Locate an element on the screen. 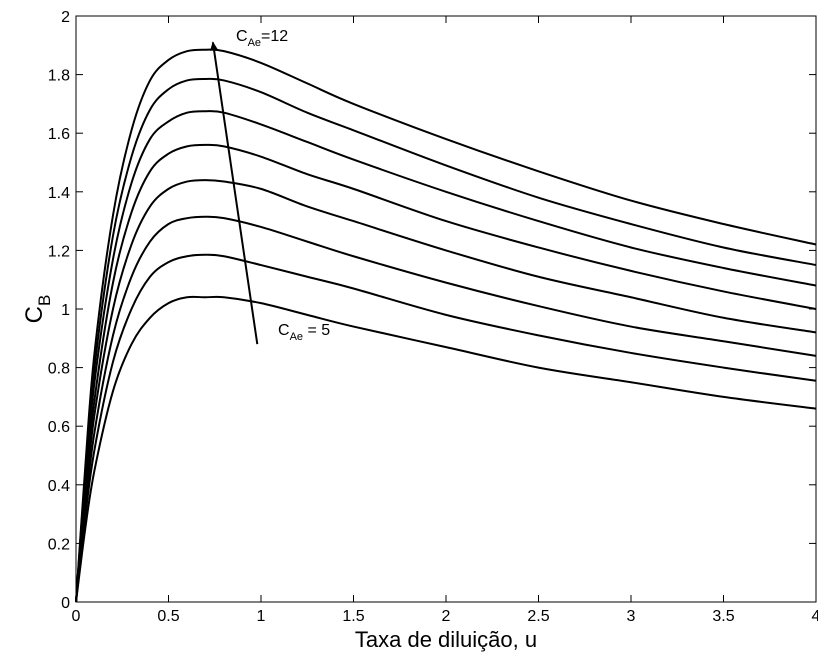 This screenshot has height=652, width=818. annotation-arrow-layer is located at coordinates (234, 193).